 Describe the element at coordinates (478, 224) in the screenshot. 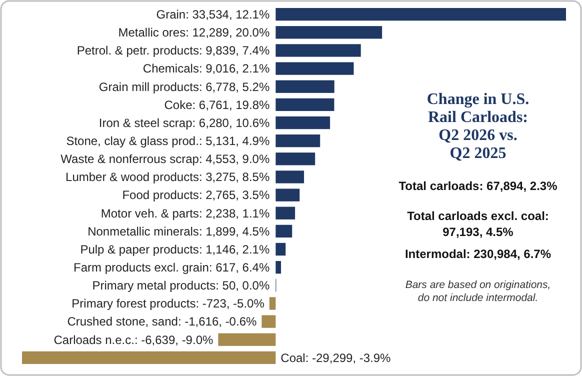

I see `annotation: Total carloads excl. coal: 97,193, 4.5%` at that location.